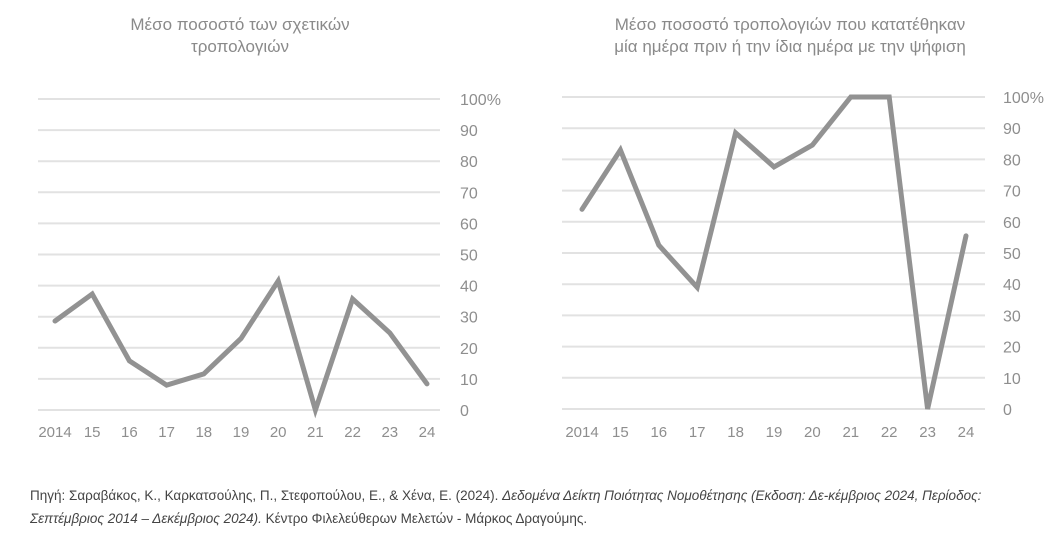 The height and width of the screenshot is (557, 1063). I want to click on right-y-tick-label: 100%, so click(1023, 98).